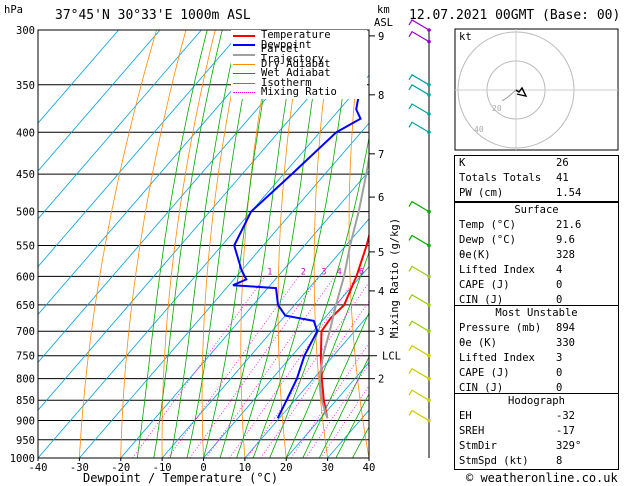 The height and width of the screenshot is (486, 629). I want to click on row-label: Lifted Index, so click(497, 270).